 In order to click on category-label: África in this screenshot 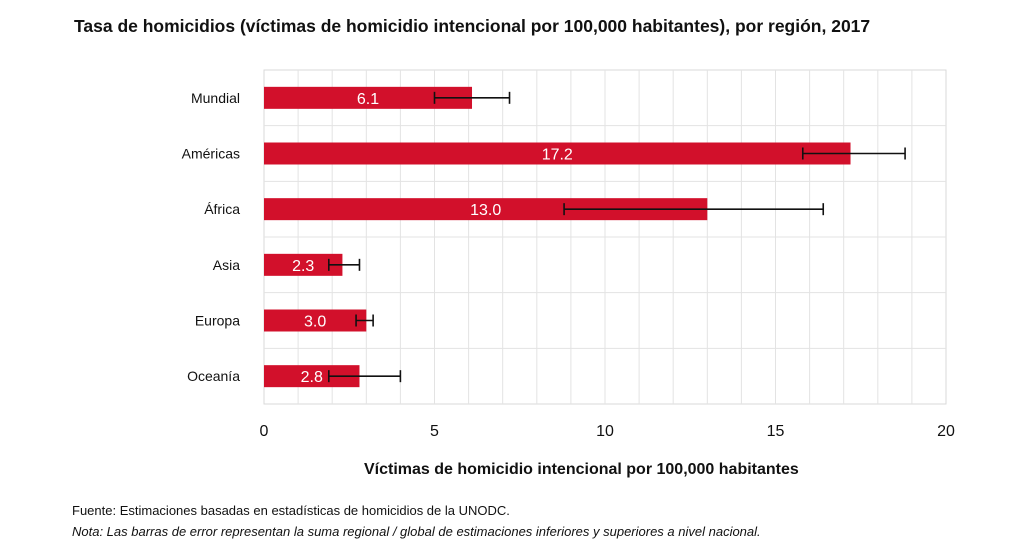, I will do `click(222, 209)`.